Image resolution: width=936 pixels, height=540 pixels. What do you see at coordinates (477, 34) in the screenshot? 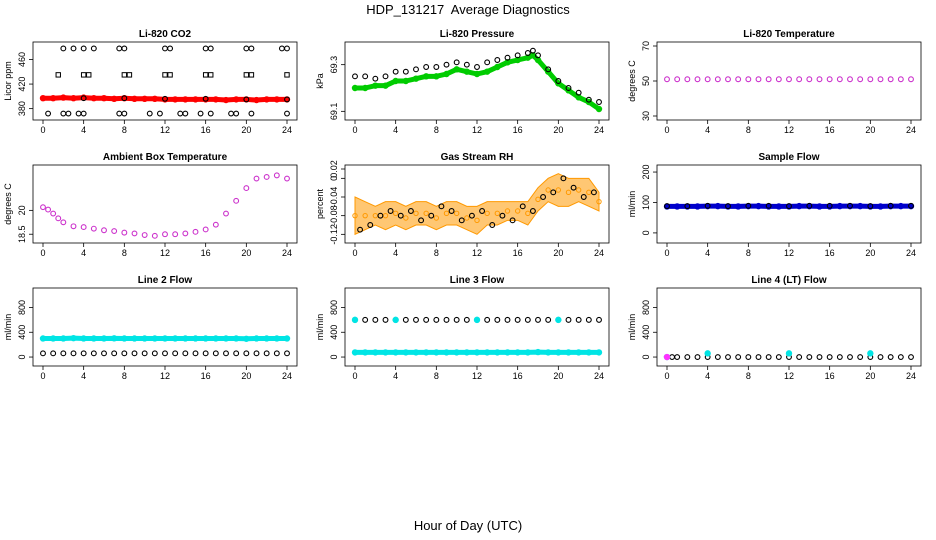
I see `panel-title: Li-820 Pressure` at bounding box center [477, 34].